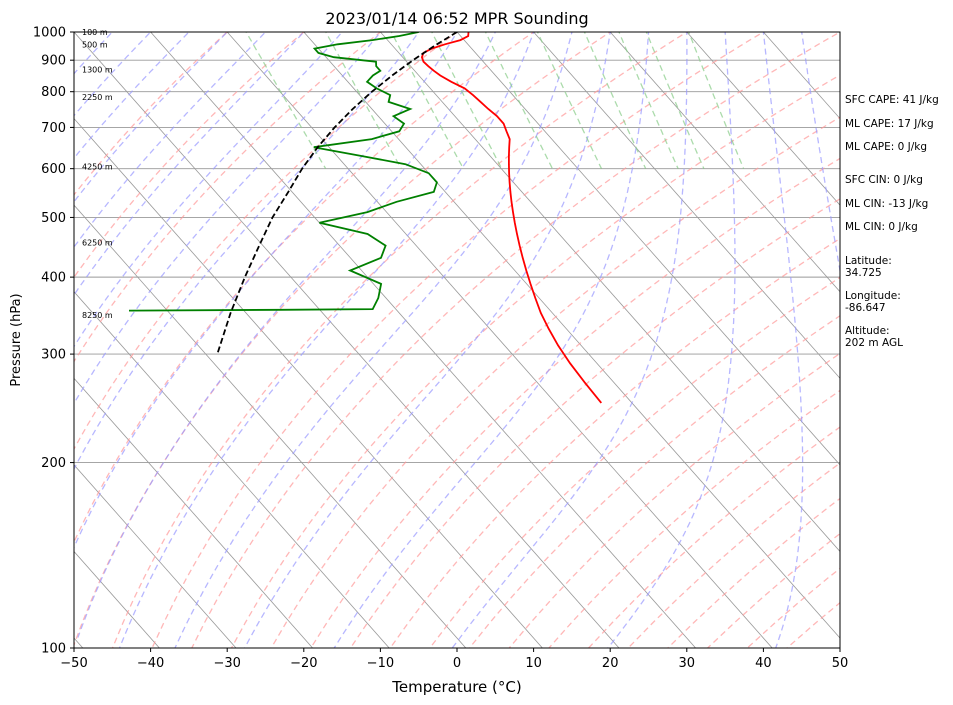 This screenshot has width=953, height=705. I want to click on sounding-parameter-text: ML CIN: -13 J/kg, so click(887, 204).